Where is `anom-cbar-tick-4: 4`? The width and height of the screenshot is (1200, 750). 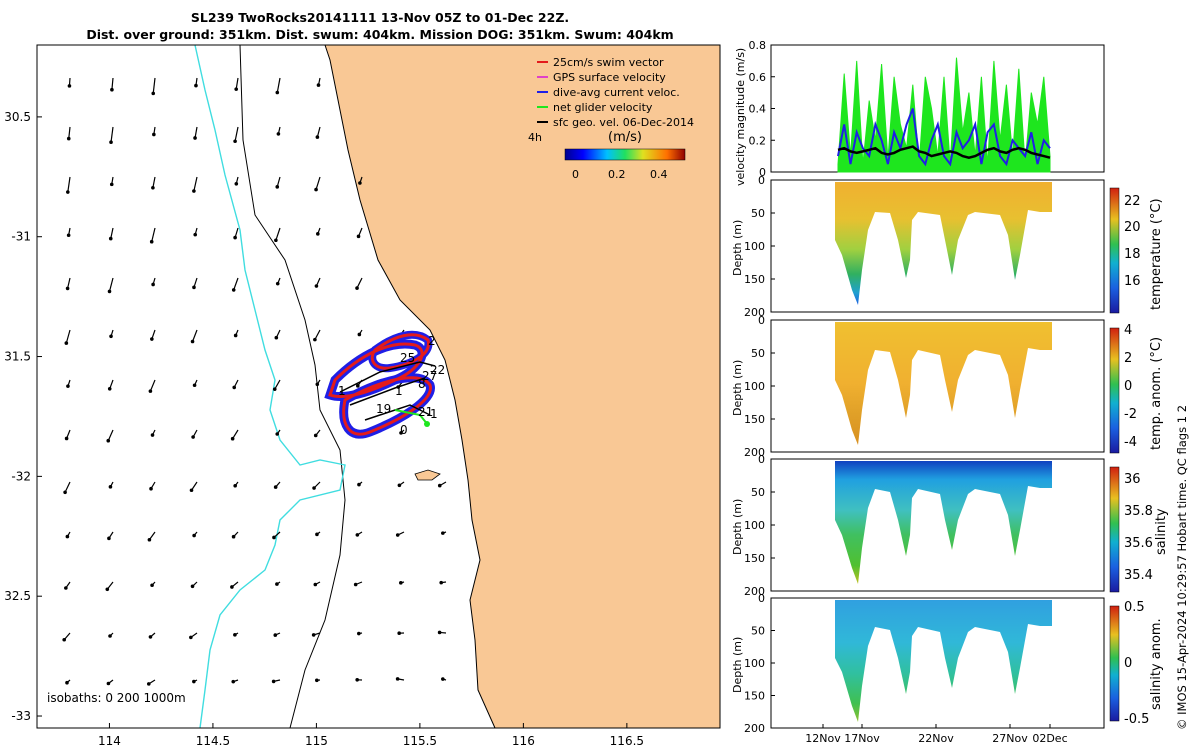
anom-cbar-tick-4: 4 is located at coordinates (1128, 330).